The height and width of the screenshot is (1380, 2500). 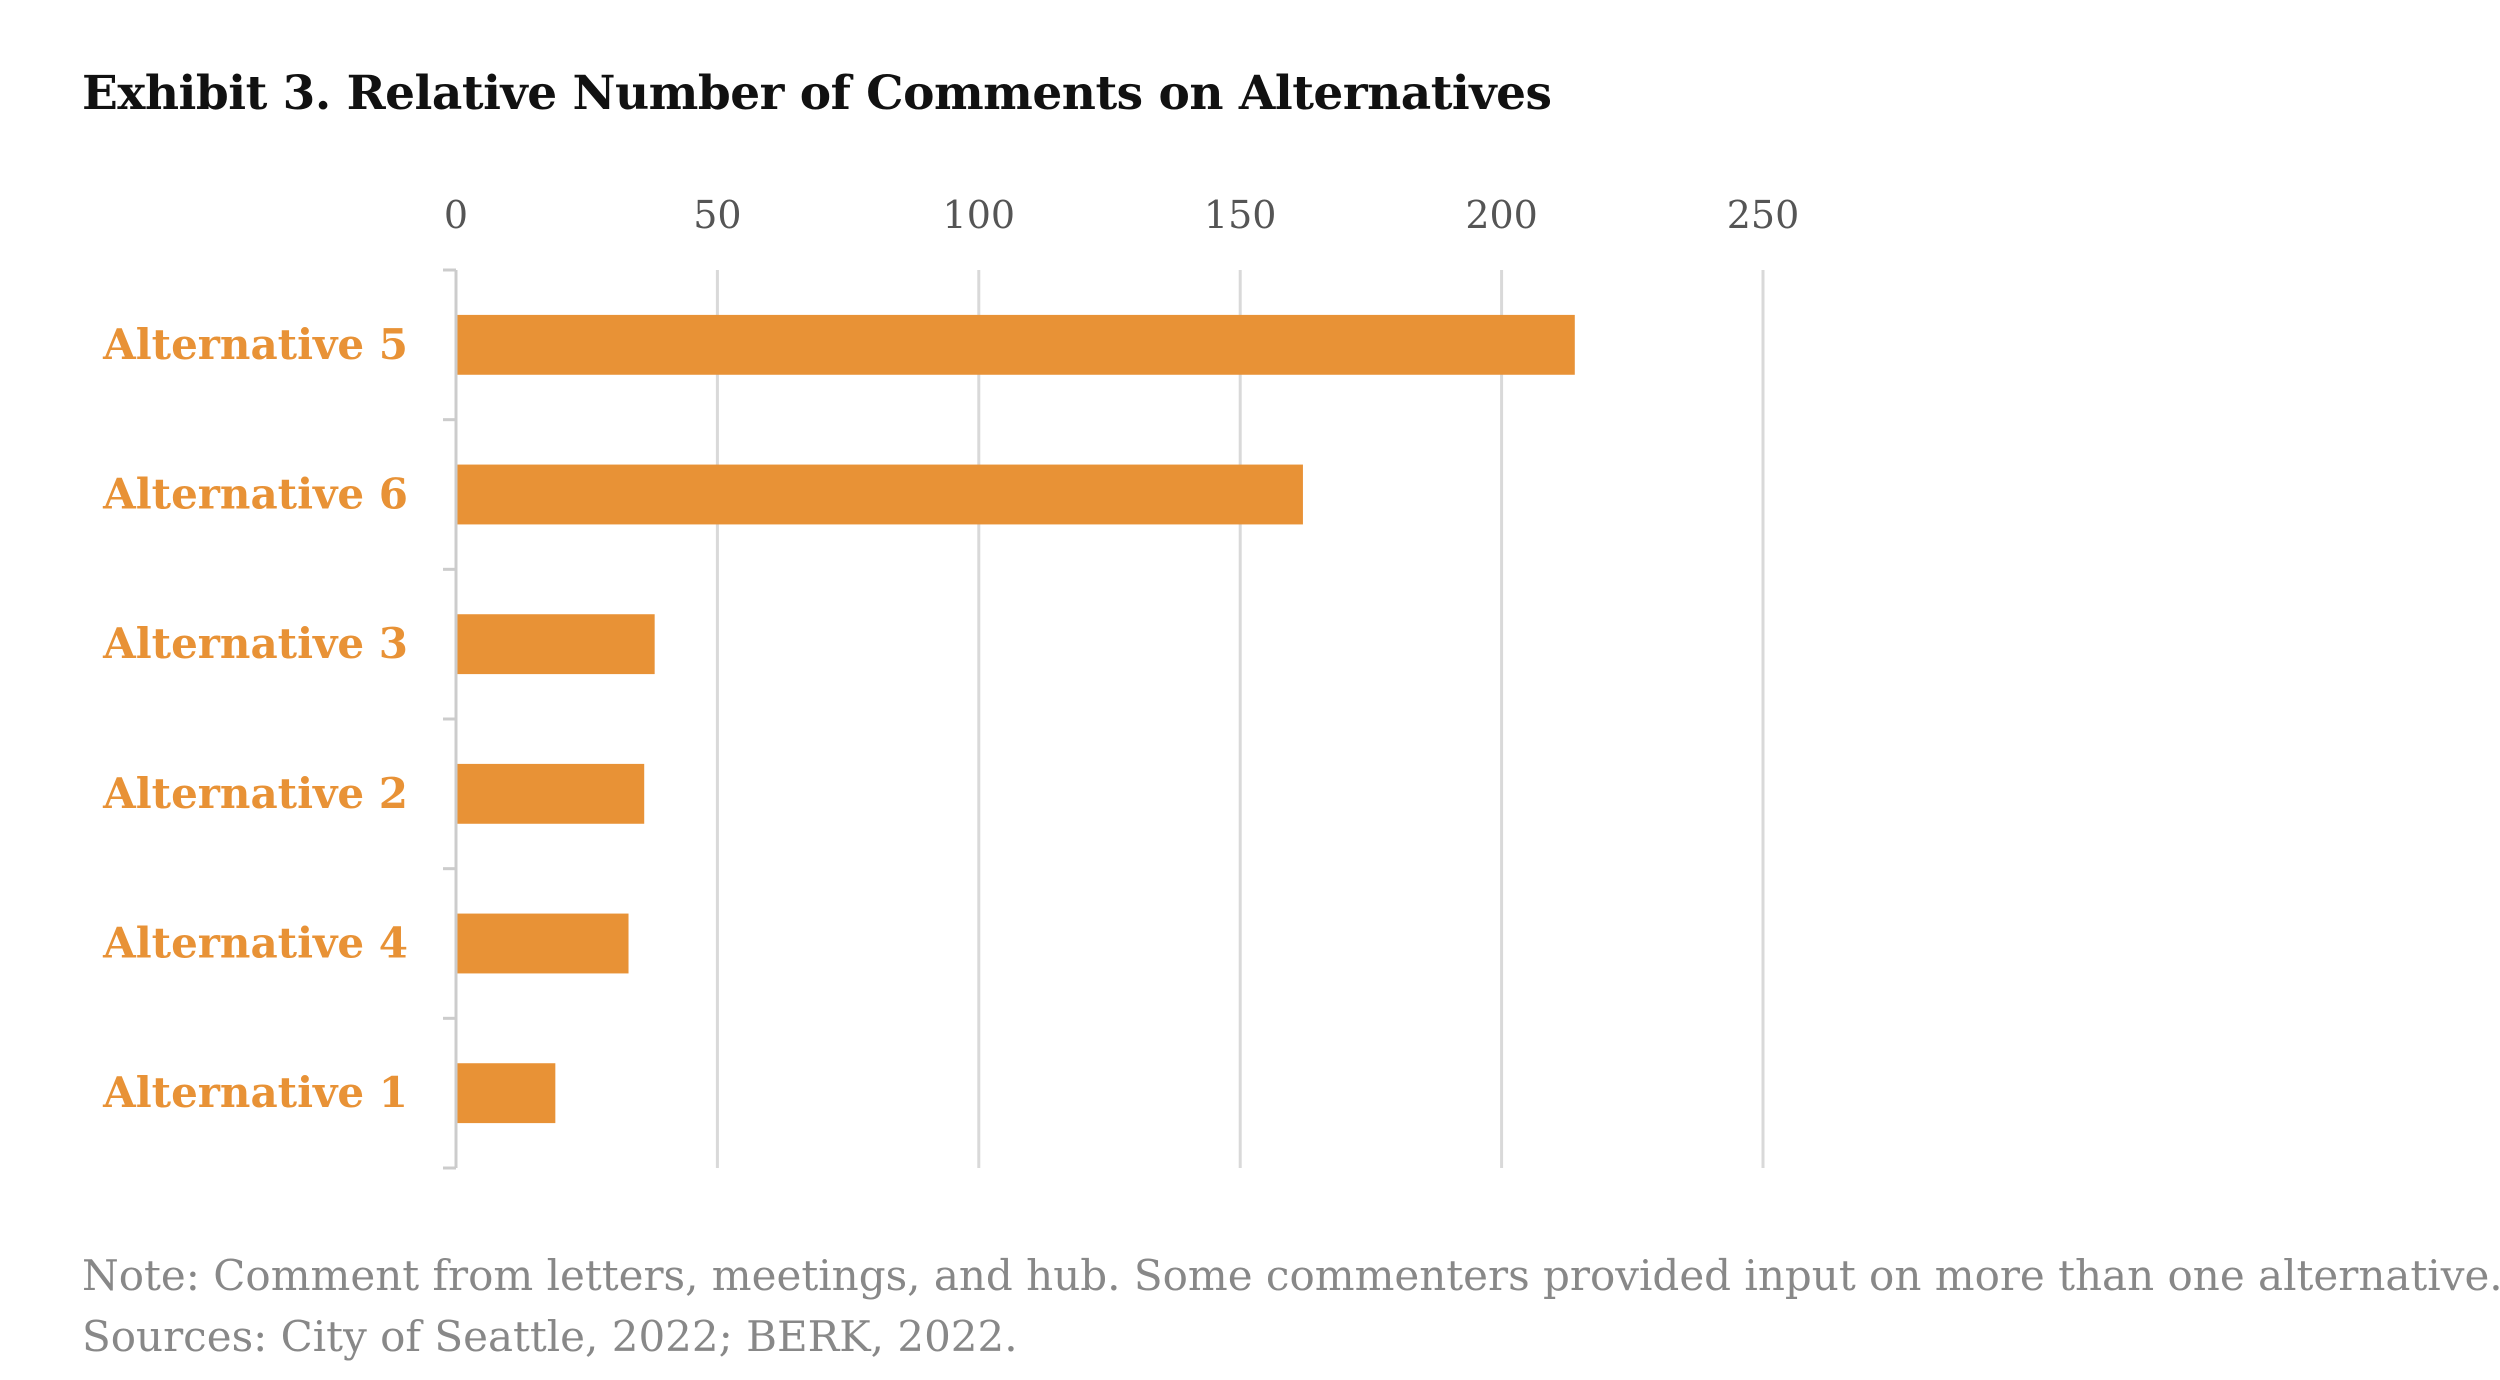 I want to click on x-tick-label: 100, so click(x=979, y=215).